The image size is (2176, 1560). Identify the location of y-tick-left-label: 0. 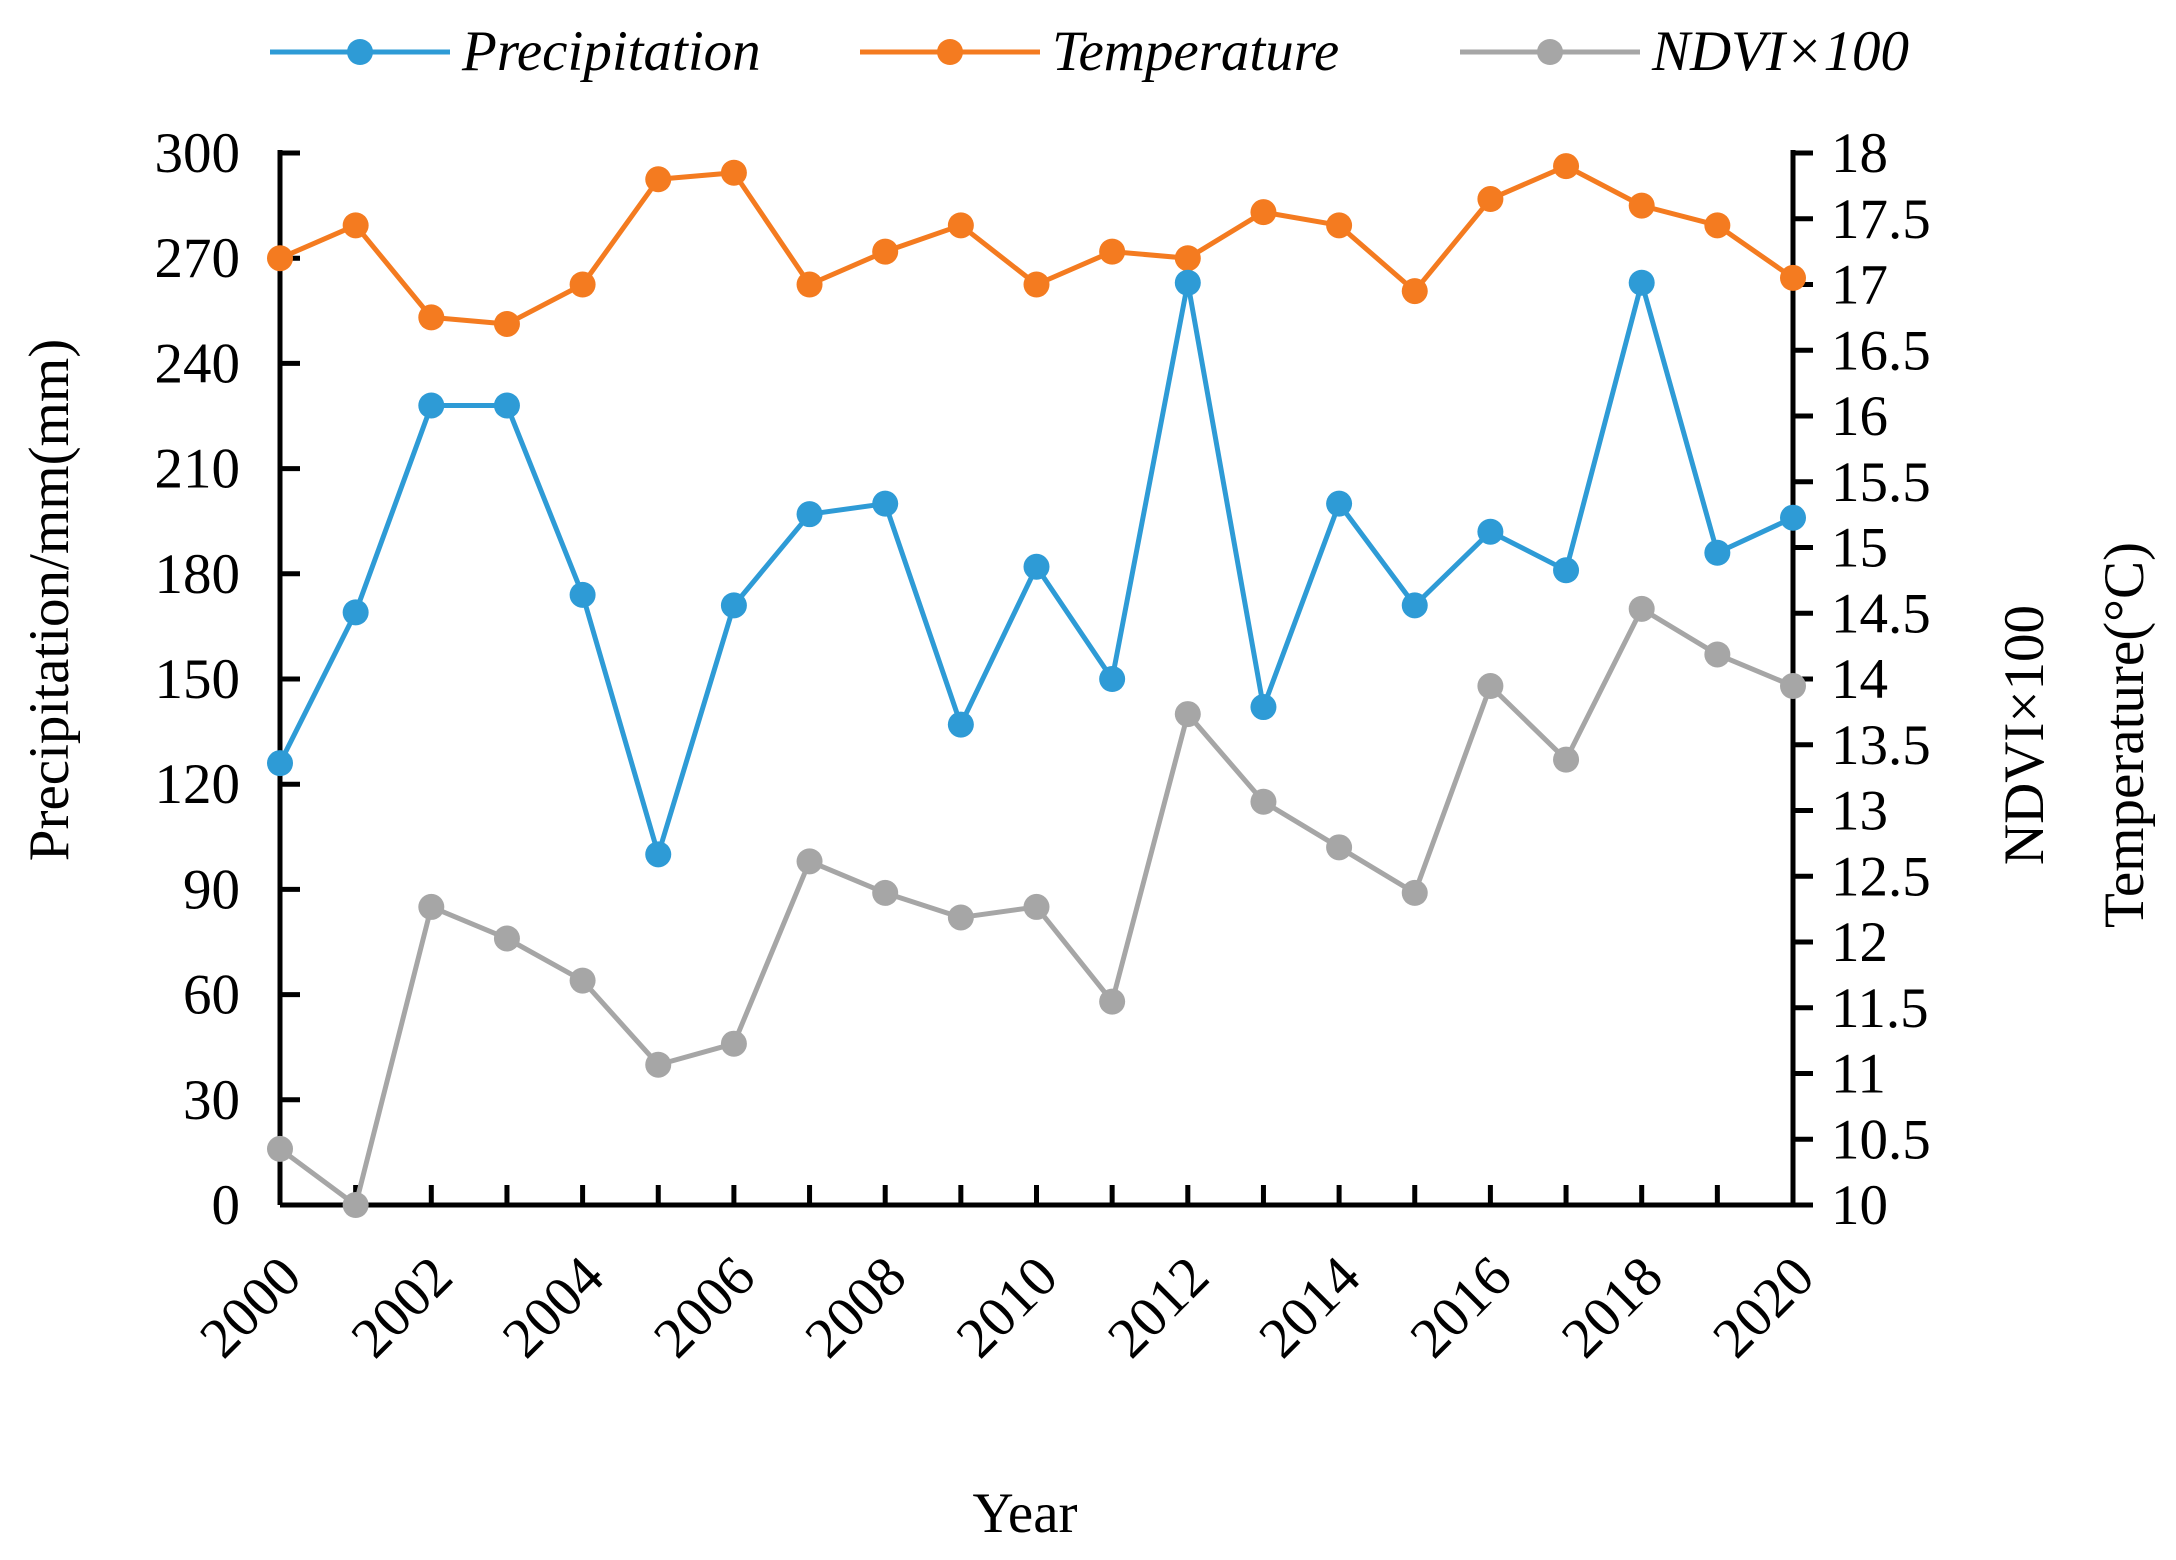
(226, 1205).